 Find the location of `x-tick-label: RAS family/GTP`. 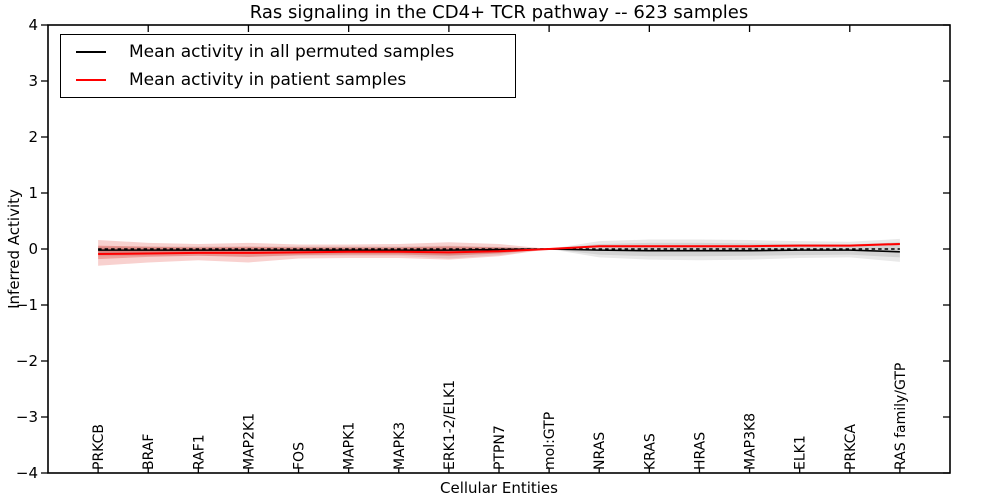

x-tick-label: RAS family/GTP is located at coordinates (901, 416).